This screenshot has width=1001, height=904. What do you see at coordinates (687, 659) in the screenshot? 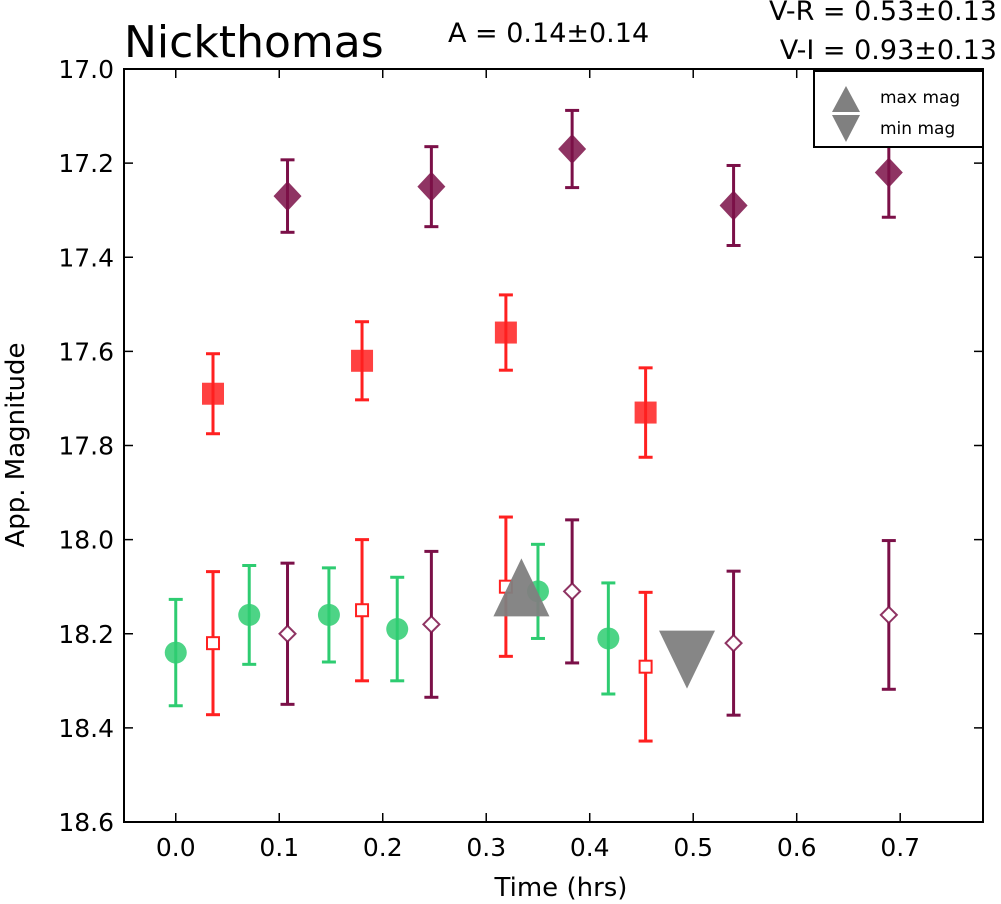
I see `min-mag-triangle` at bounding box center [687, 659].